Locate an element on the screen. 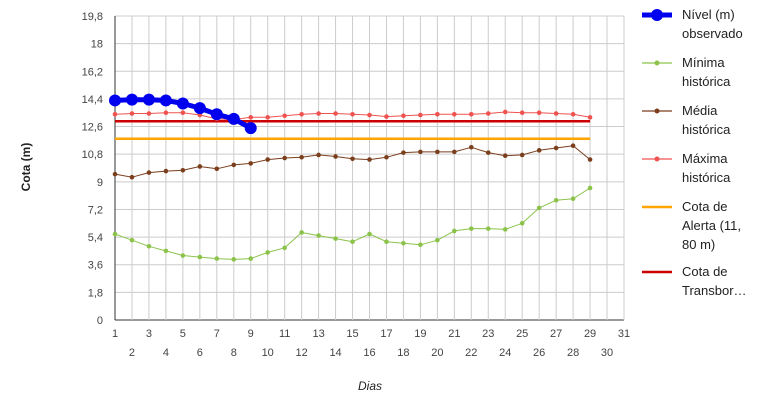  legend-item: Mínima histórica is located at coordinates (686, 72).